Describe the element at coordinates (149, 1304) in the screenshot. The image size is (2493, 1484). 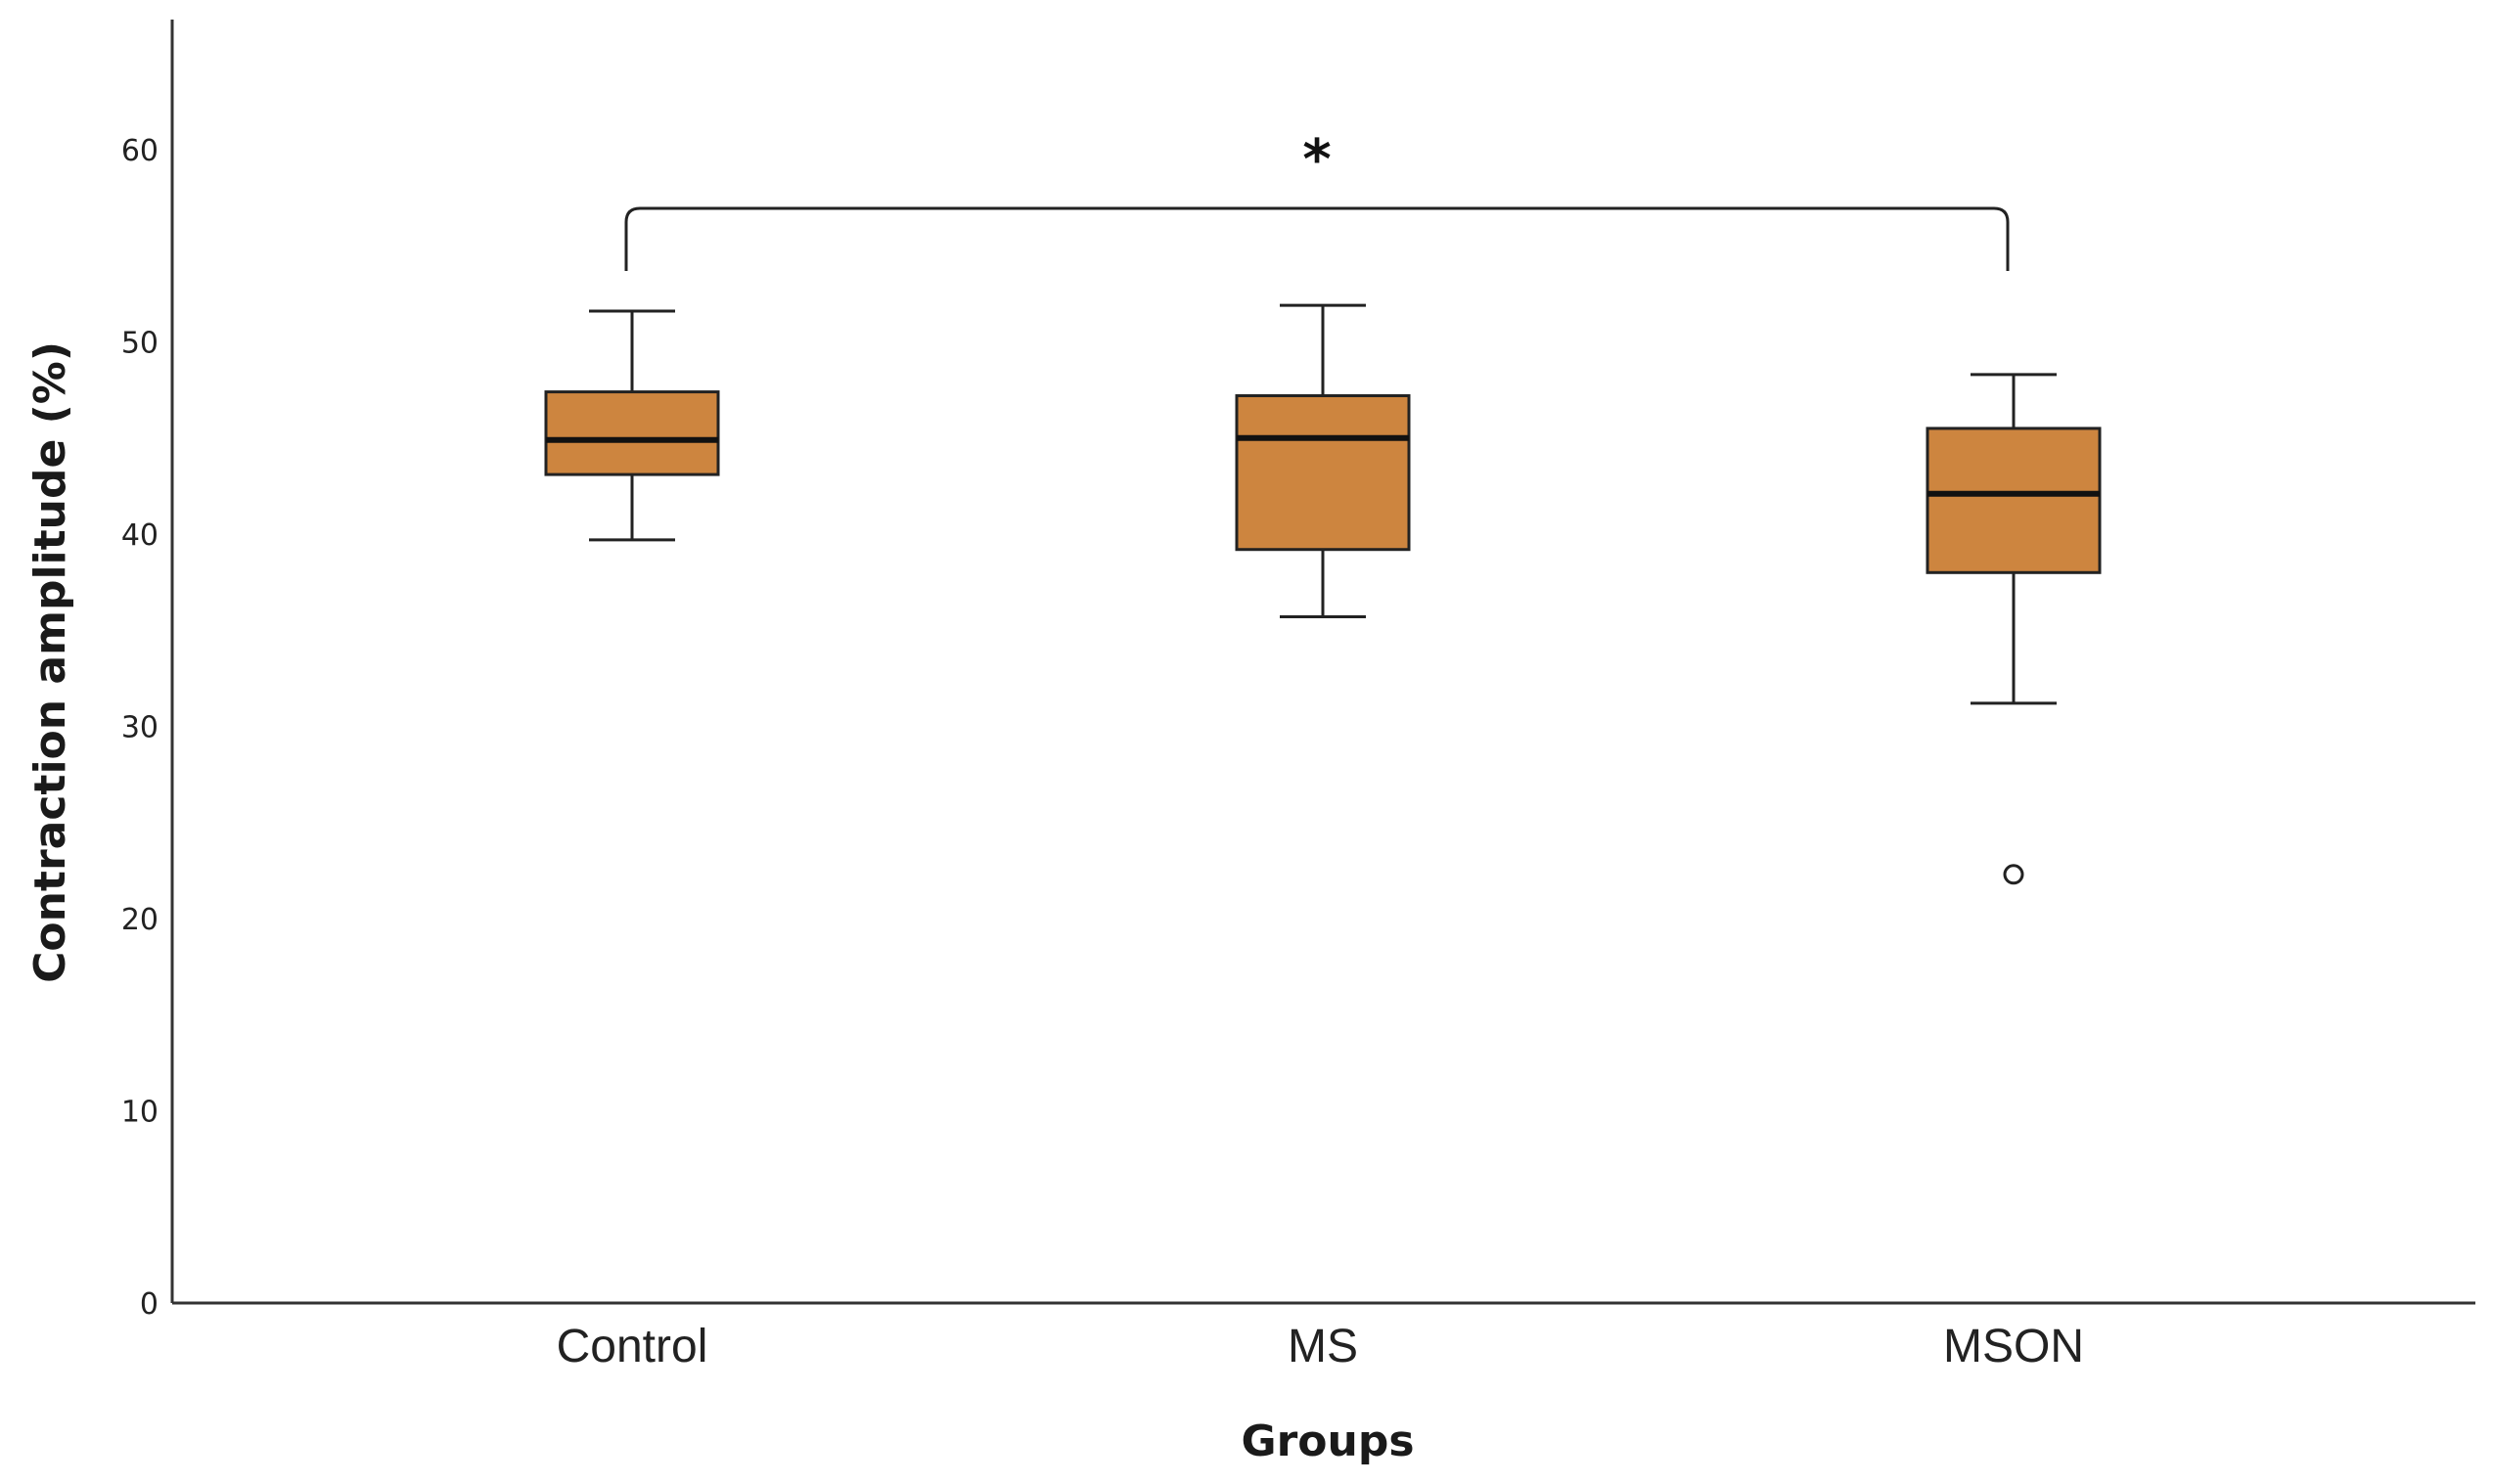
I see `y-tick-label: 0` at that location.